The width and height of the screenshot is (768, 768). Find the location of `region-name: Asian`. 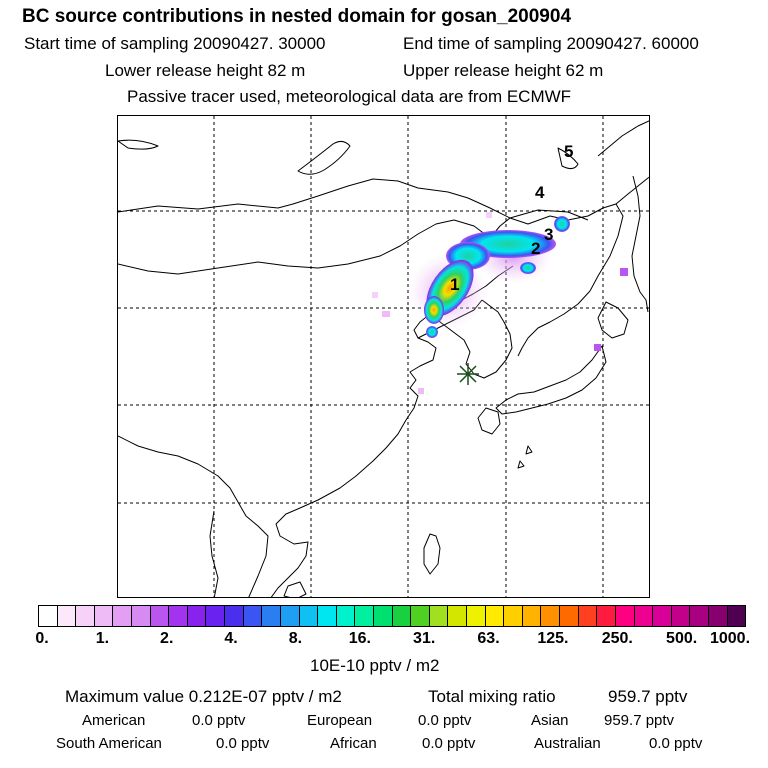

region-name: Asian is located at coordinates (550, 720).